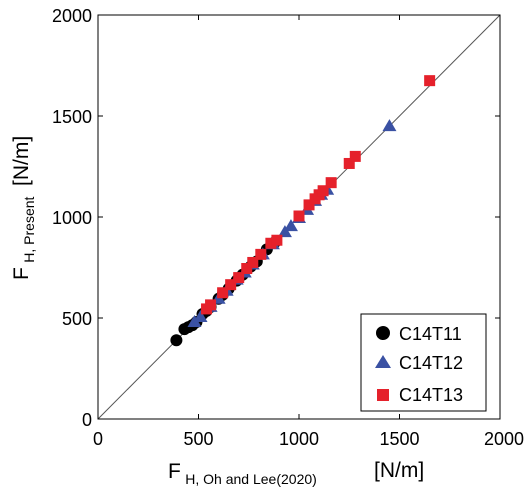 This screenshot has width=526, height=501. I want to click on y-axis-title-main: F, so click(21, 273).